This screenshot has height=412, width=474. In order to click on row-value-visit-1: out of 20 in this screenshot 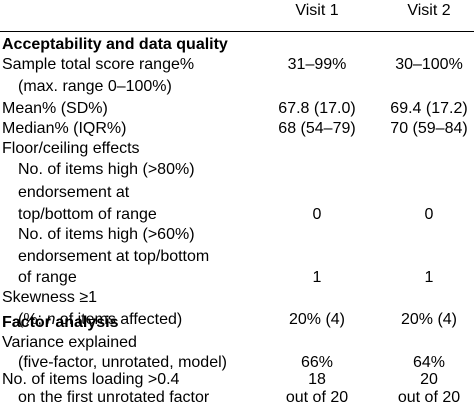, I will do `click(317, 397)`.